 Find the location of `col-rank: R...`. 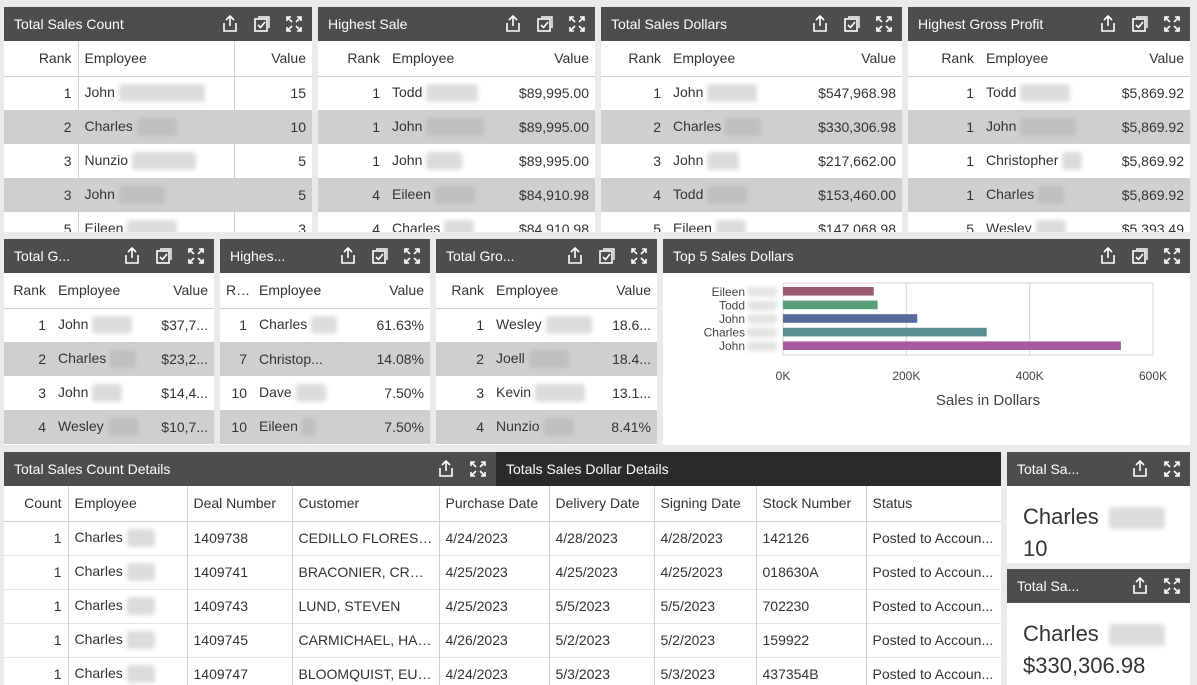

col-rank: R... is located at coordinates (236, 291).